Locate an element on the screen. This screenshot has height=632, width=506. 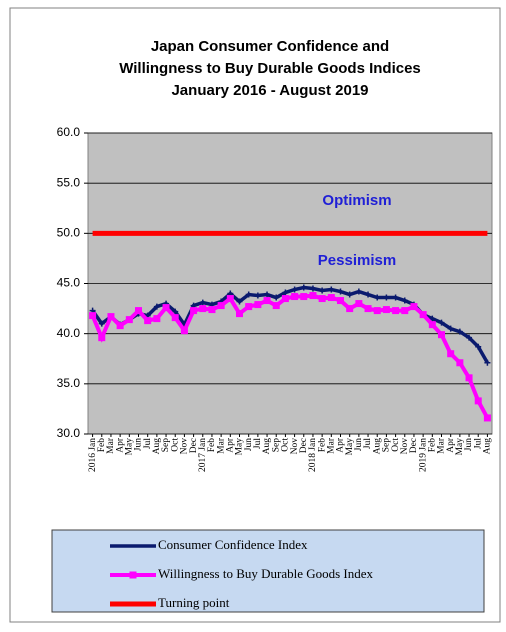
x-tick-label: 2017 Jan is located at coordinates (203, 455).